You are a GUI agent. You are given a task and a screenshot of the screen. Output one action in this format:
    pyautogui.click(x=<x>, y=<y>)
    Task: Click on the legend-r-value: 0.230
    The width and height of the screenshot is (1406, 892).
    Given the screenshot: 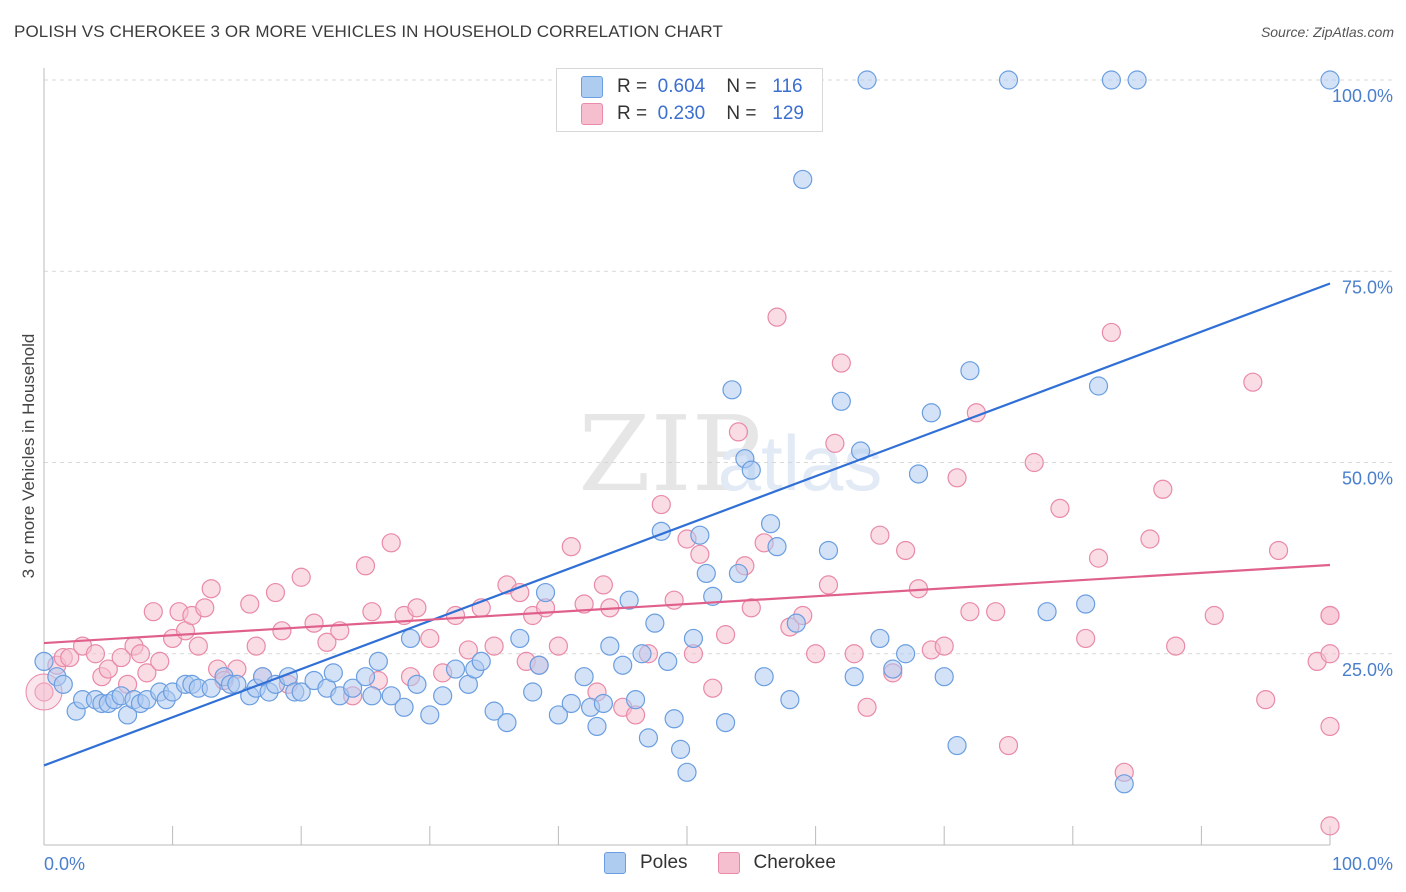 What is the action you would take?
    pyautogui.click(x=681, y=113)
    